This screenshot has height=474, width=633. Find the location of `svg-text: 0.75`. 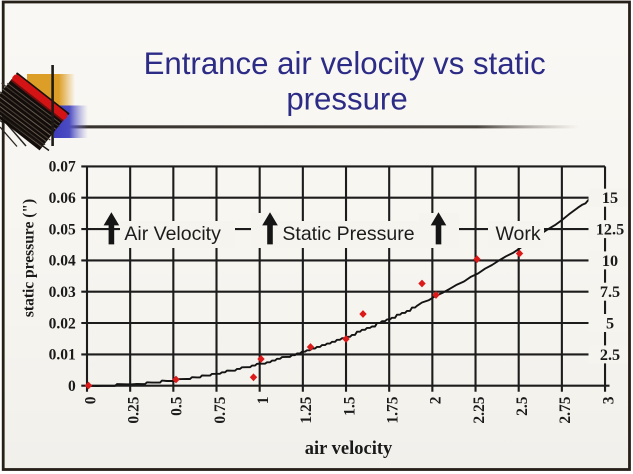

svg-text: 0.75 is located at coordinates (220, 409).